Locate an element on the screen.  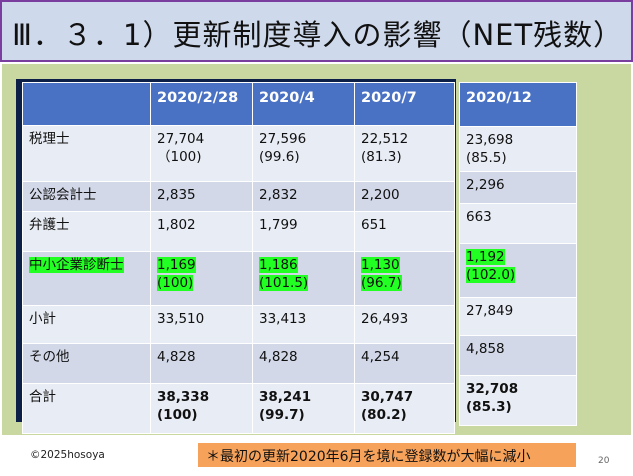
cell: 2,200 is located at coordinates (404, 196).